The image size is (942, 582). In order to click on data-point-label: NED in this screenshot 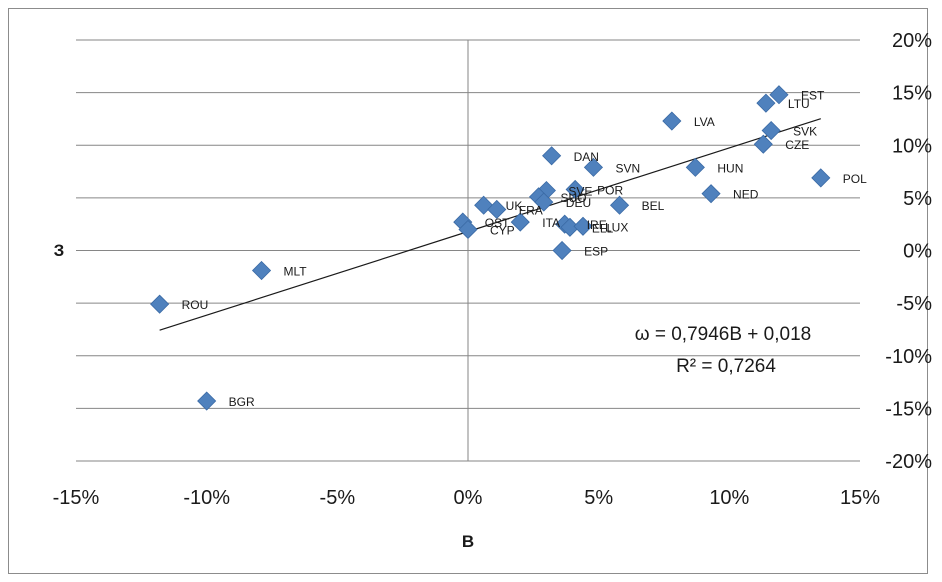, I will do `click(746, 195)`.